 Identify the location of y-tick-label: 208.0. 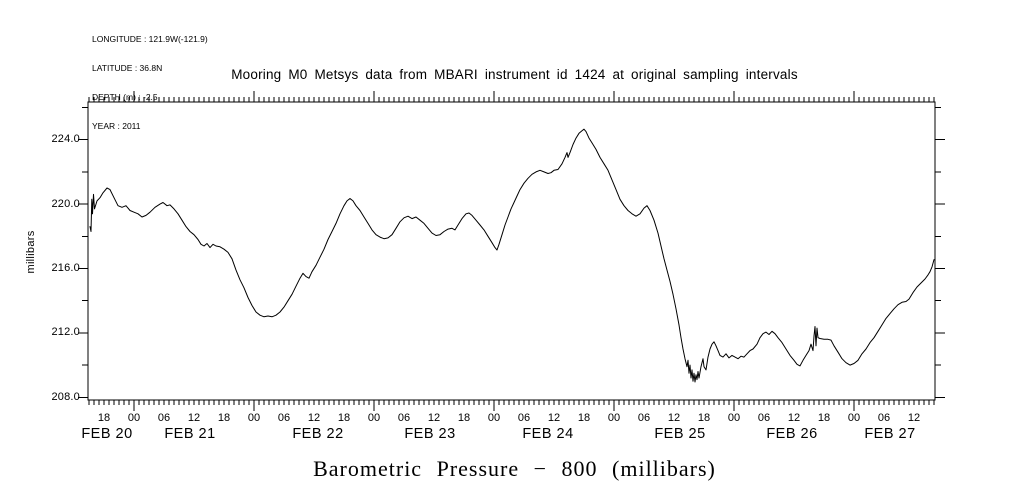
(65, 396).